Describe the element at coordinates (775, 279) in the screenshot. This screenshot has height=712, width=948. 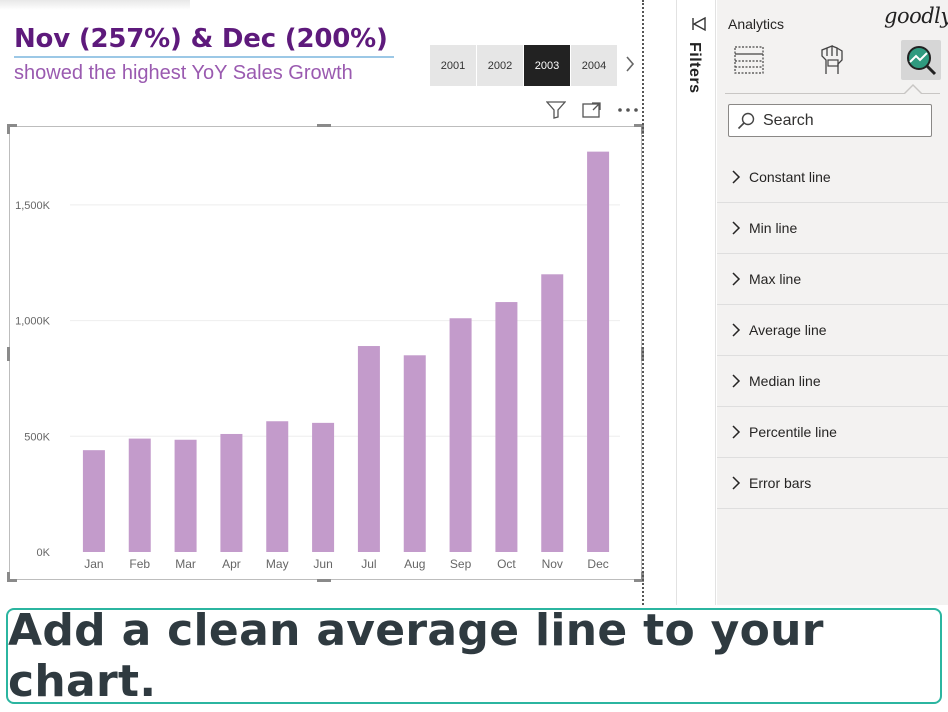
I see `accordion-label: Max line` at that location.